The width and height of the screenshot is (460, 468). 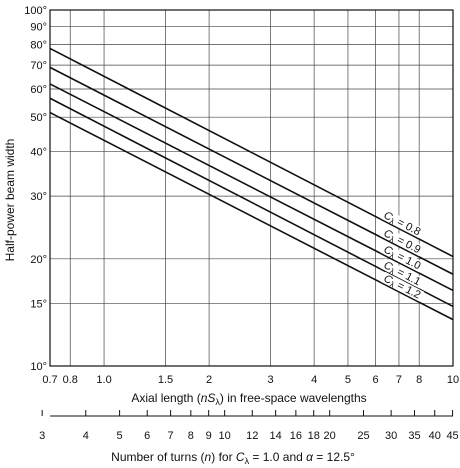 What do you see at coordinates (414, 436) in the screenshot?
I see `turns-tick-label: 35` at bounding box center [414, 436].